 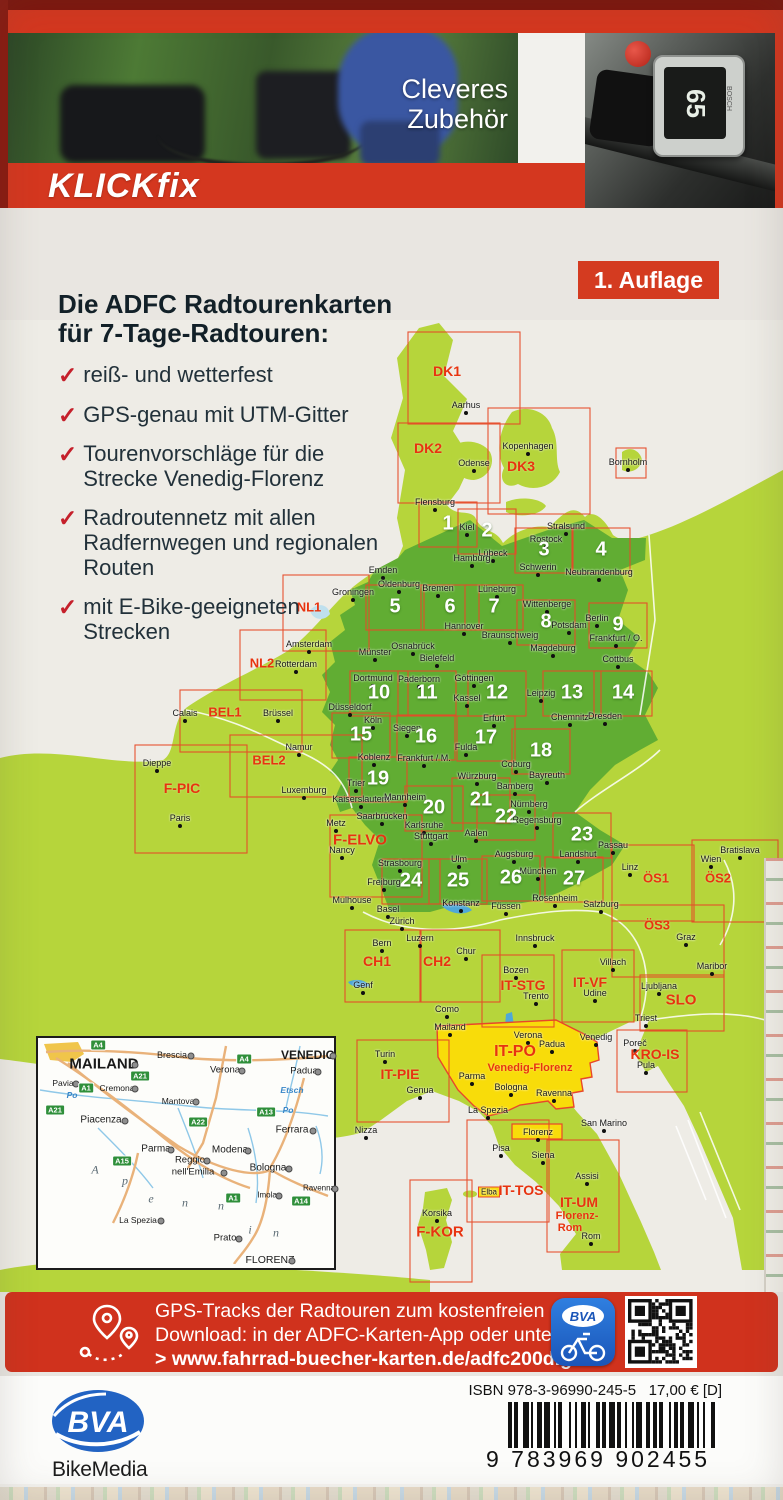 What do you see at coordinates (529, 804) in the screenshot?
I see `map-city-label: Nürnberg` at bounding box center [529, 804].